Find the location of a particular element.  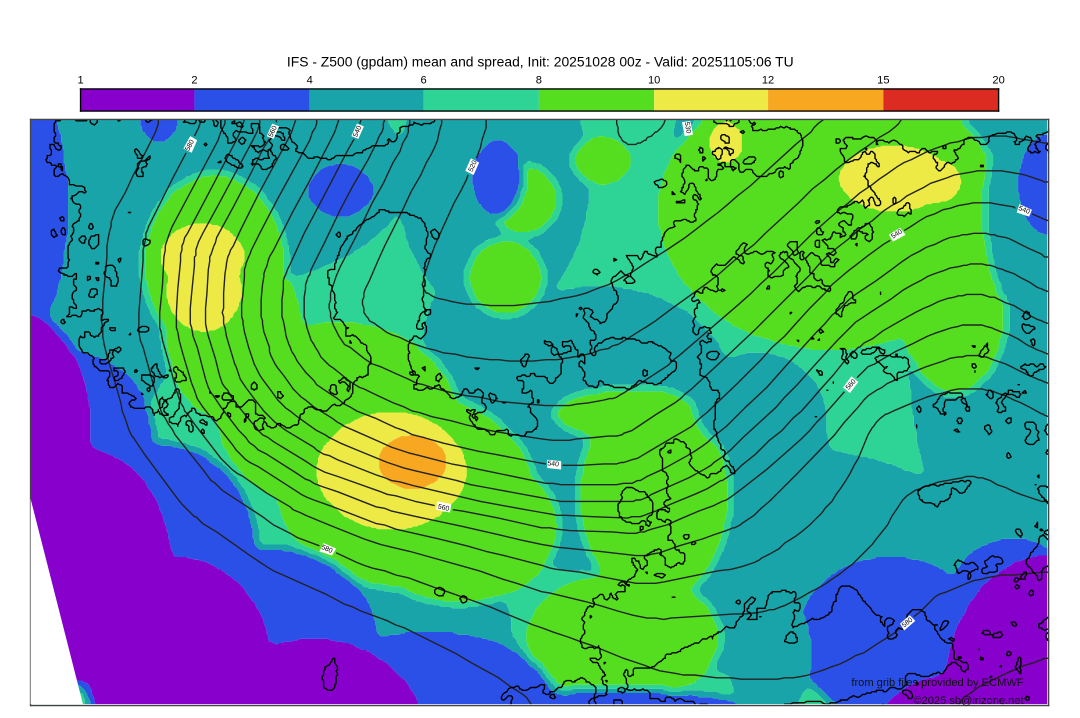

svg-text: 8 is located at coordinates (539, 80).